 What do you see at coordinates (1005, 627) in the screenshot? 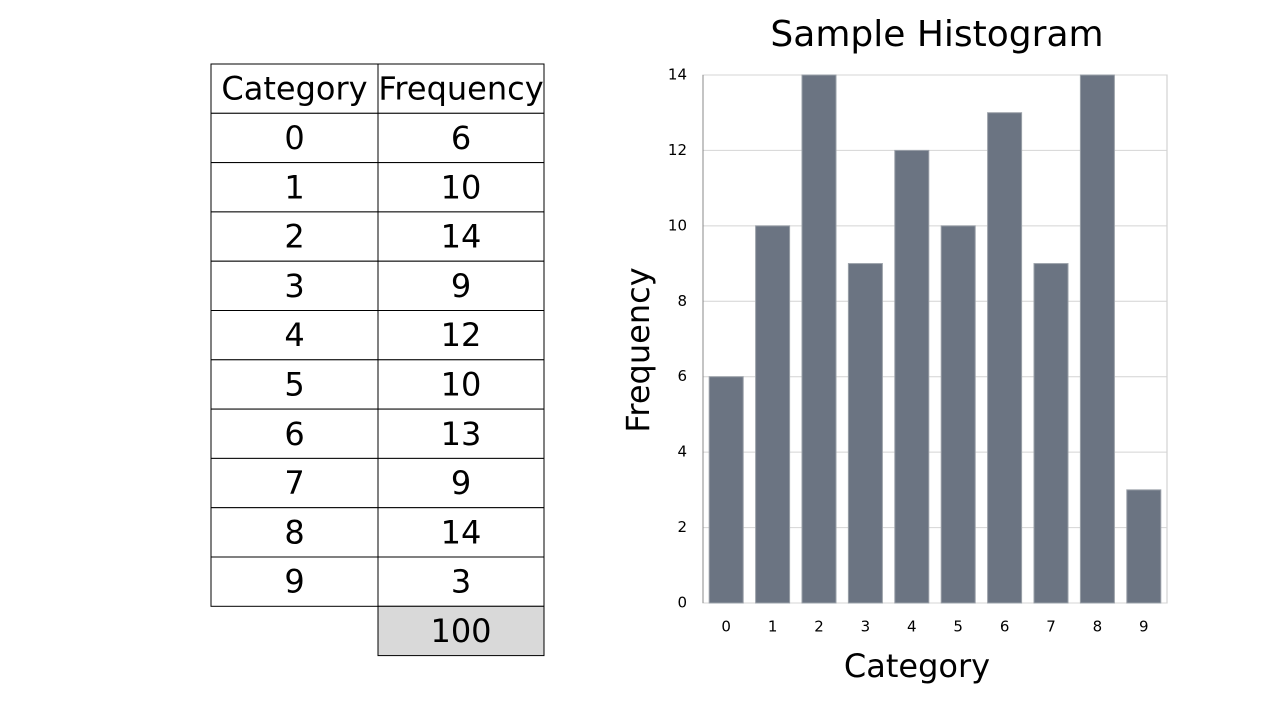
I see `x-tick-label: 6` at bounding box center [1005, 627].